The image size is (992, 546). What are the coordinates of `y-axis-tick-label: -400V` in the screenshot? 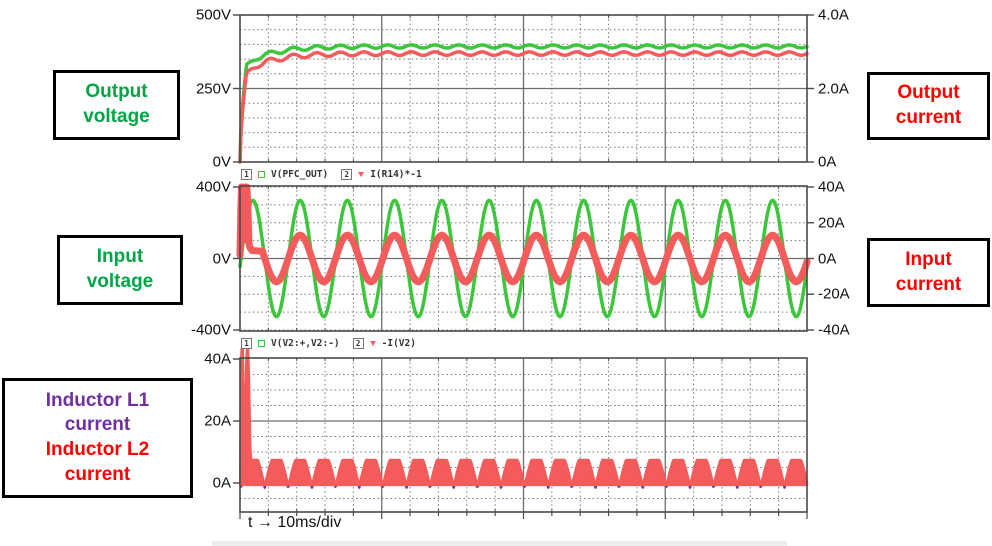 It's located at (210, 330).